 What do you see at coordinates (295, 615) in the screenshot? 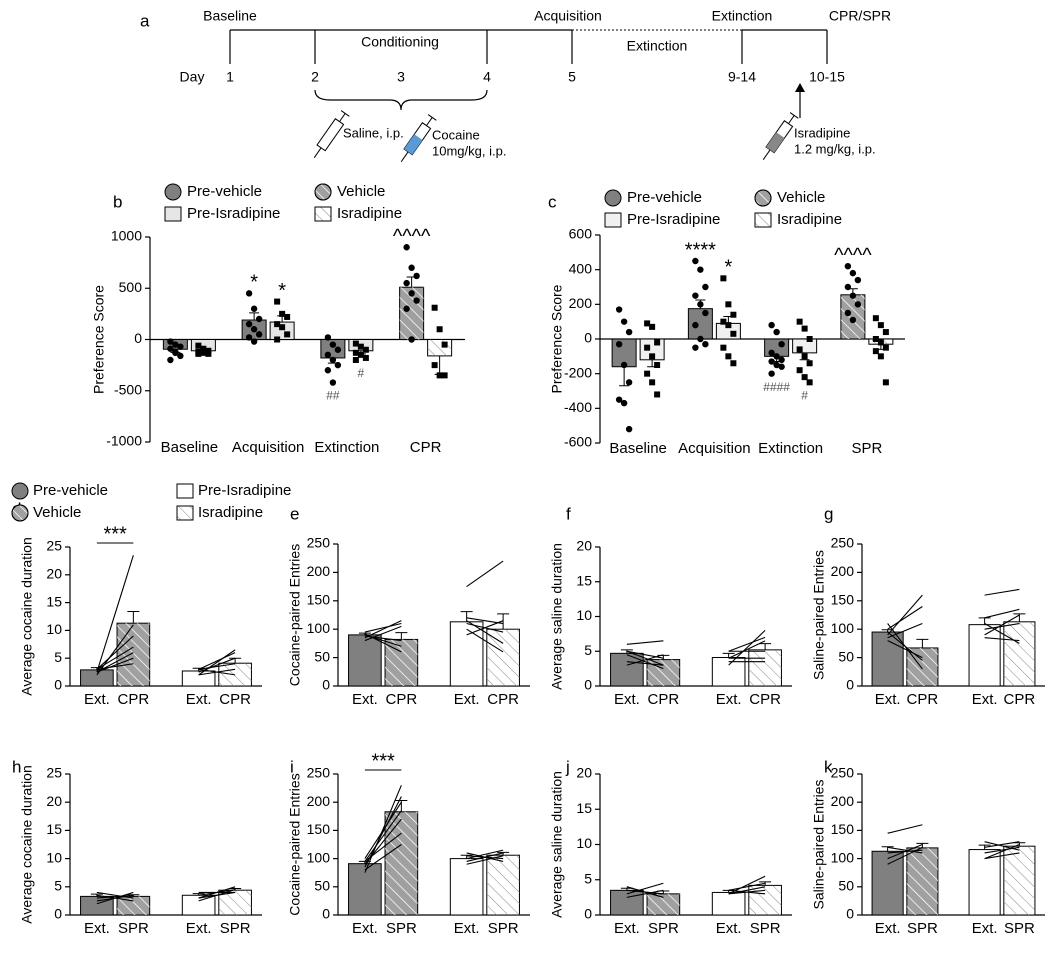
I see `y-axis-label: Cocaine-paired Entries` at bounding box center [295, 615].